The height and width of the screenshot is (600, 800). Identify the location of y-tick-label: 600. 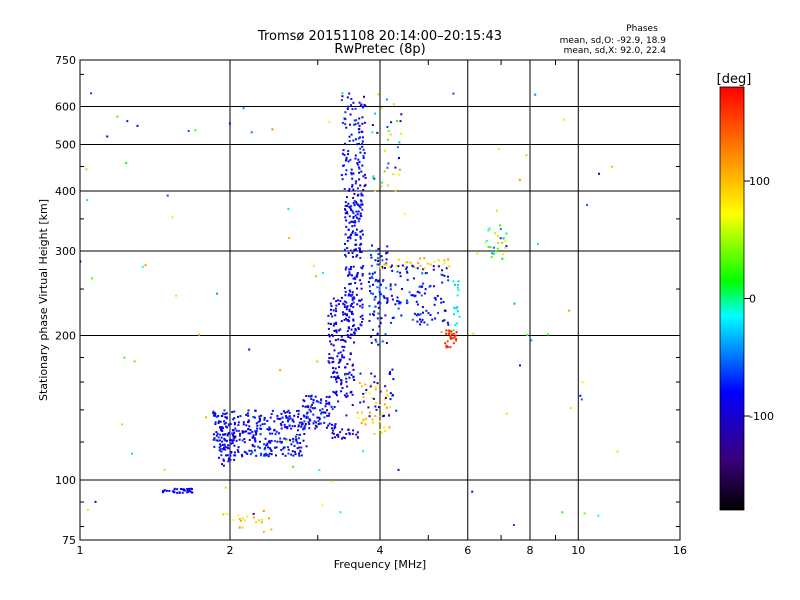
(65, 107).